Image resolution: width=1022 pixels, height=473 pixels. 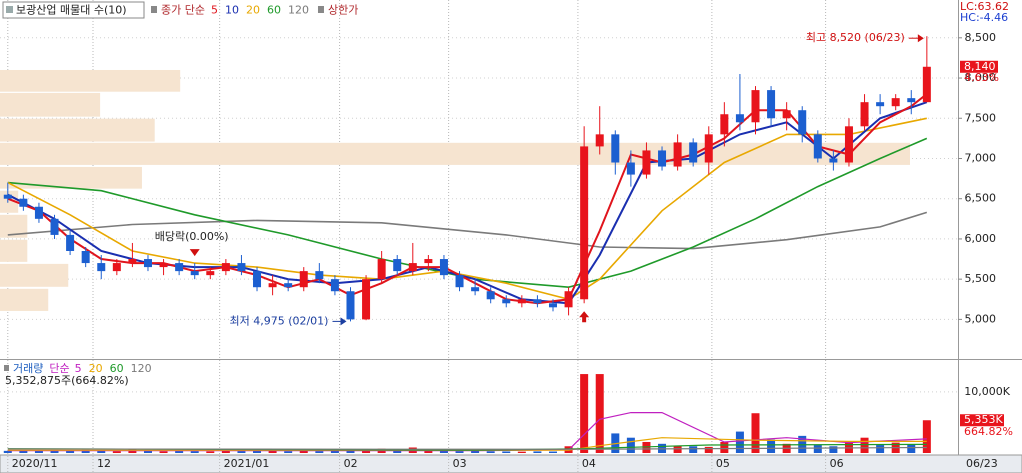 I want to click on ma-prefix: 종가 단순, so click(x=183, y=10).